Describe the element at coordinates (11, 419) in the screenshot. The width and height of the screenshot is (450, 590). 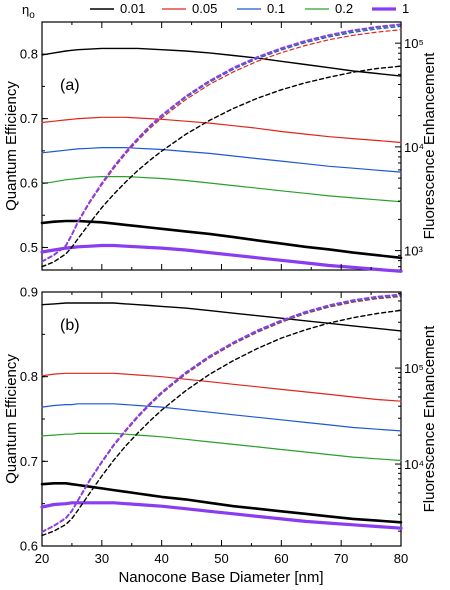
I see `y-axis-title-b: Quantum Efficiency` at that location.